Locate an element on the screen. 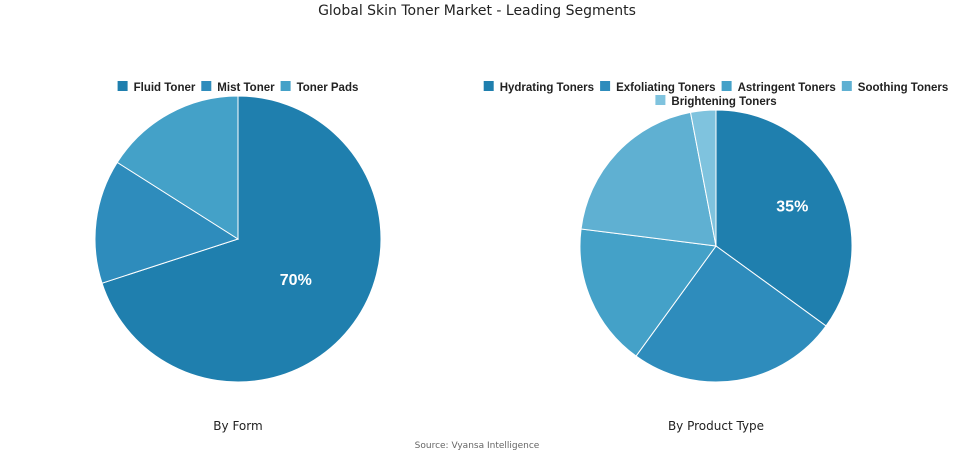 This screenshot has width=955, height=454. legend-label: Brightening Toners is located at coordinates (723, 102).